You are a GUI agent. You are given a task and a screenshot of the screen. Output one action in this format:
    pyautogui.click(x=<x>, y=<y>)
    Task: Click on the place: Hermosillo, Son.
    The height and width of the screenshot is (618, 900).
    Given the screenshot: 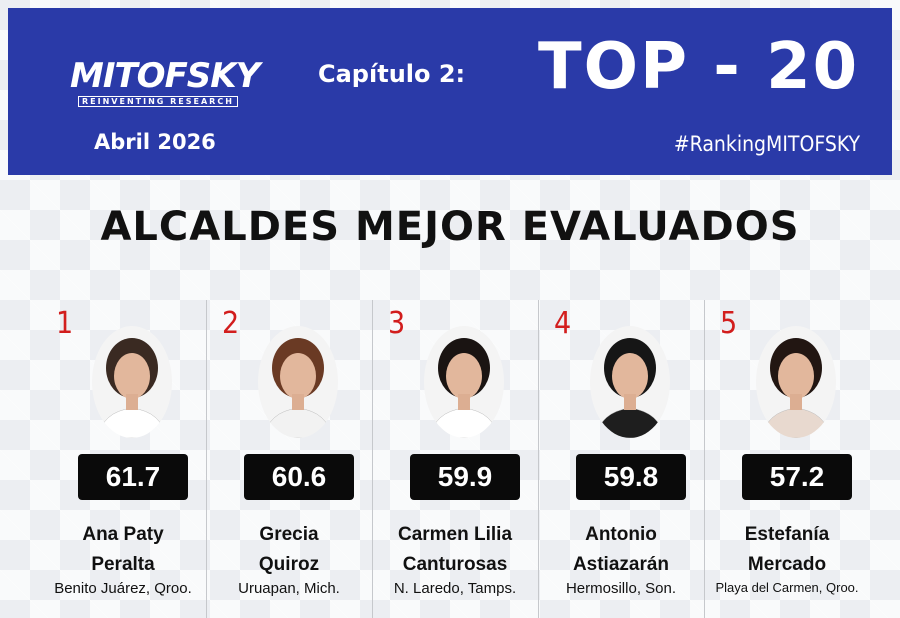 What is the action you would take?
    pyautogui.click(x=621, y=588)
    